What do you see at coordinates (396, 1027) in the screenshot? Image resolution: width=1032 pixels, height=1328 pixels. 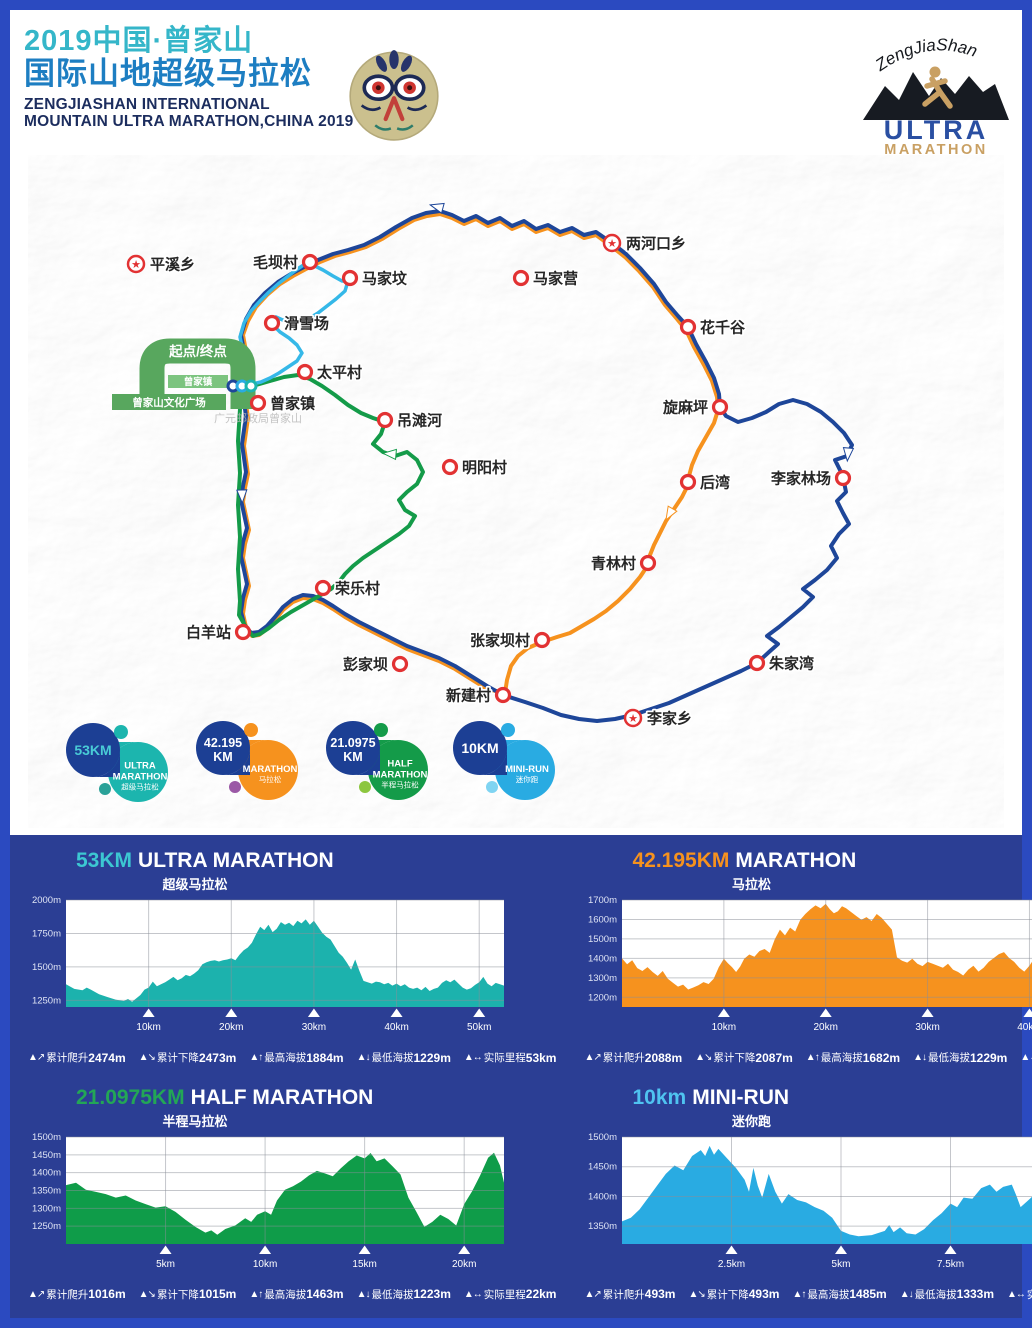 I see `x-axis-tick-label: 40km` at bounding box center [396, 1027].